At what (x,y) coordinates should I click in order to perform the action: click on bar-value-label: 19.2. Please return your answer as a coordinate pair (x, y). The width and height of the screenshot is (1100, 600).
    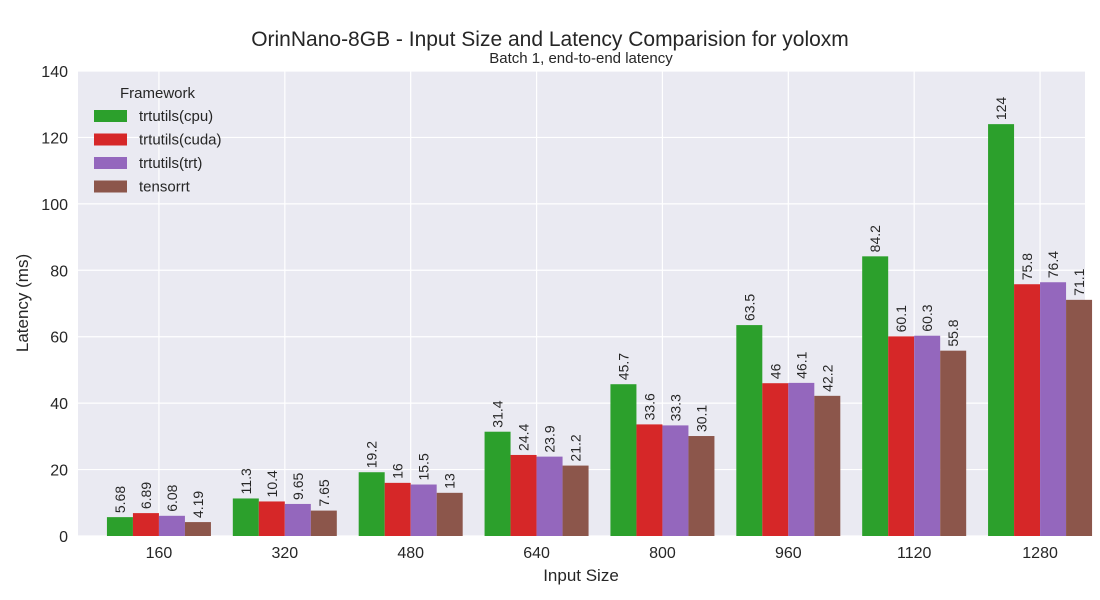
    Looking at the image, I should click on (372, 454).